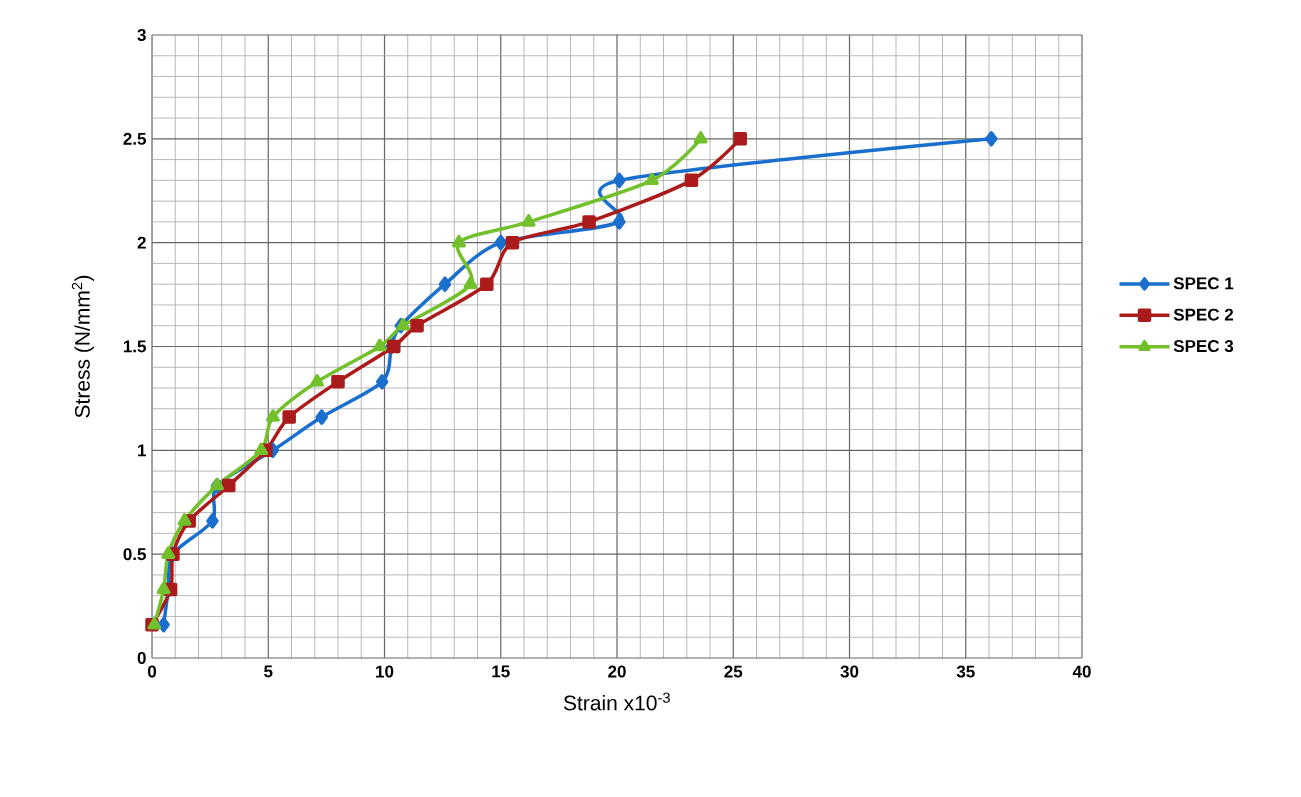  What do you see at coordinates (501, 671) in the screenshot?
I see `x-tick-label: 15` at bounding box center [501, 671].